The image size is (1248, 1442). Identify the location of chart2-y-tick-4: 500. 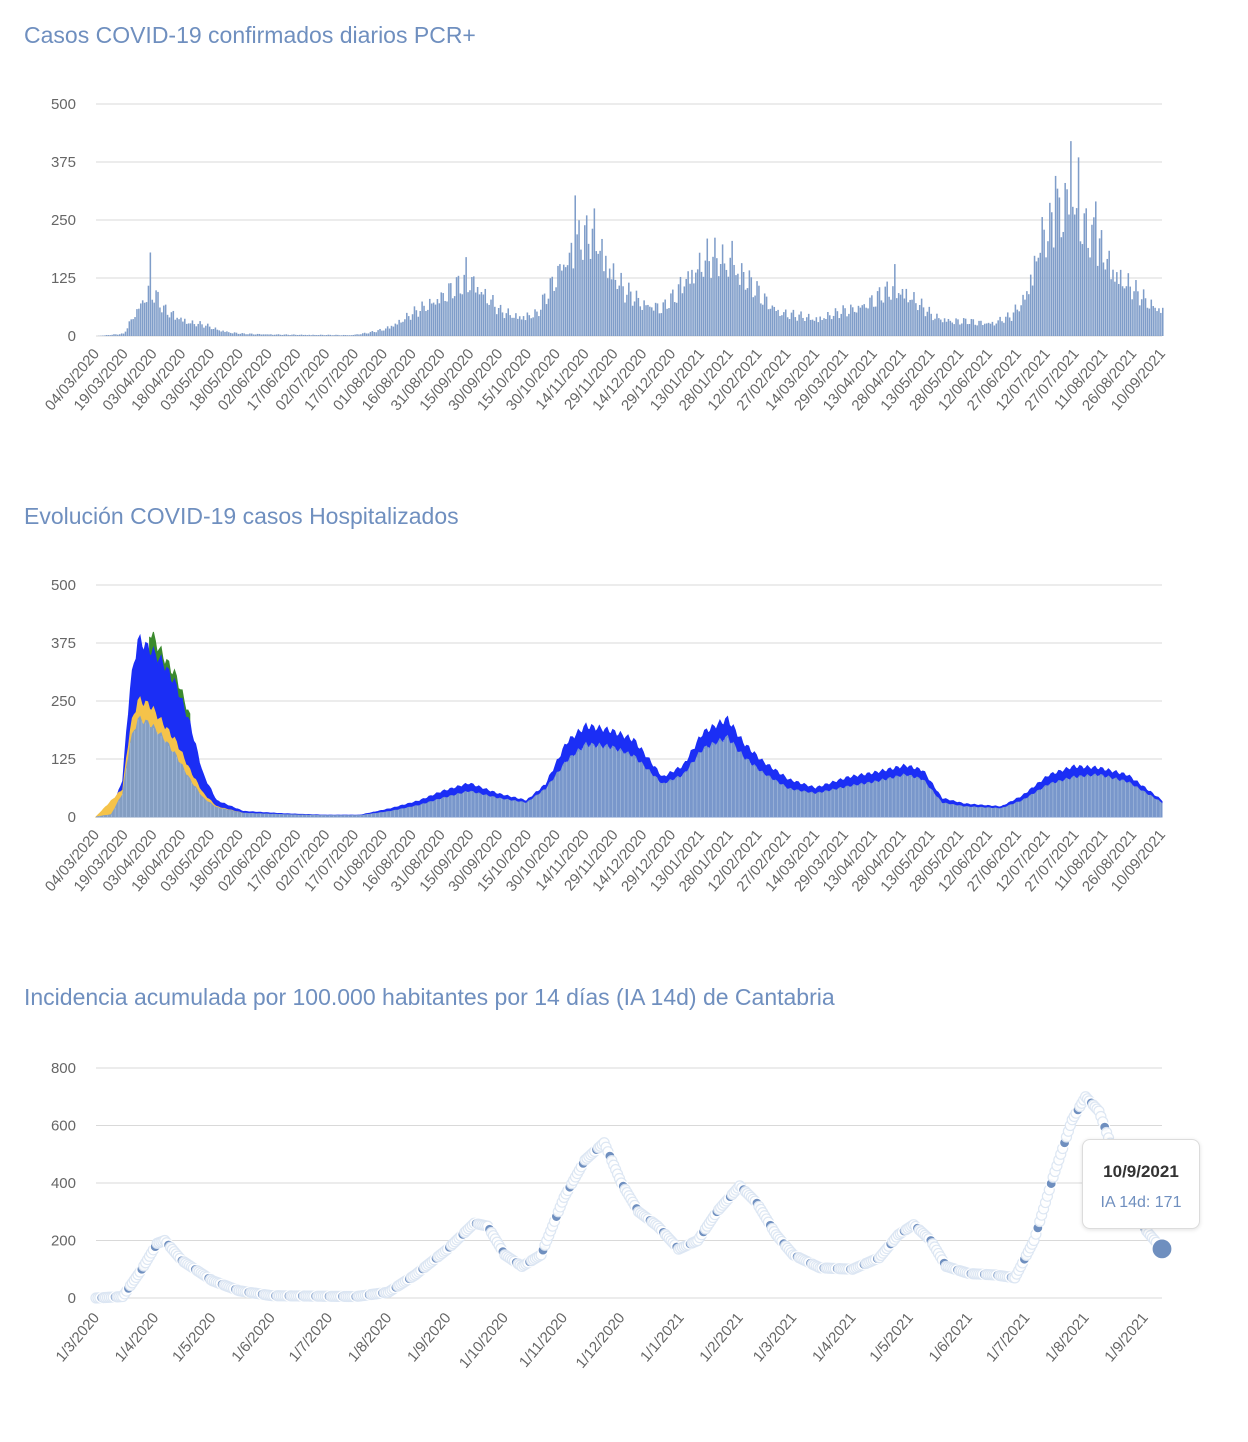
(63, 585).